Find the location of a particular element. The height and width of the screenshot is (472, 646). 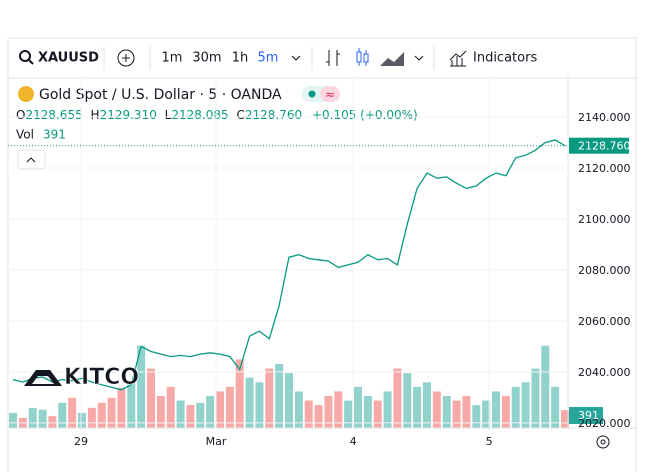

volume-label: 391 is located at coordinates (588, 415).